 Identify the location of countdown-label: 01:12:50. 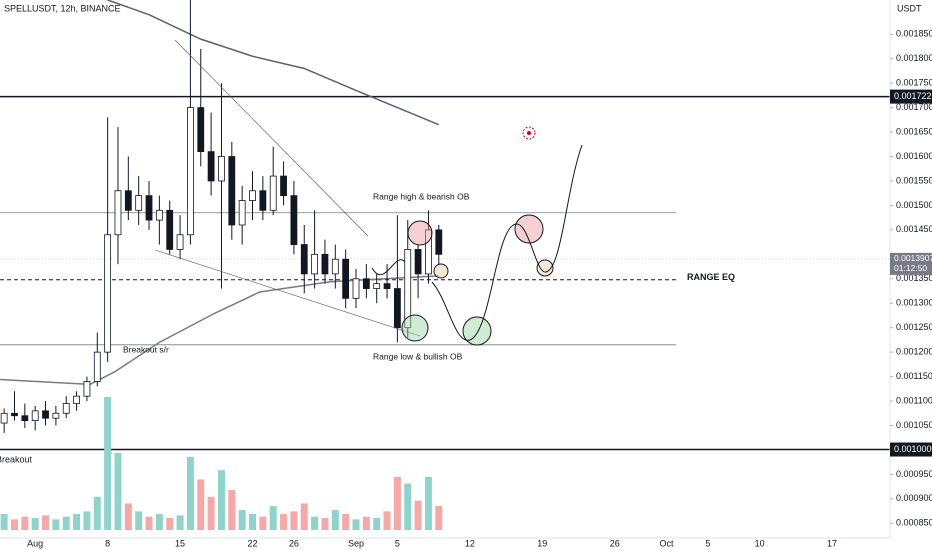
(910, 268).